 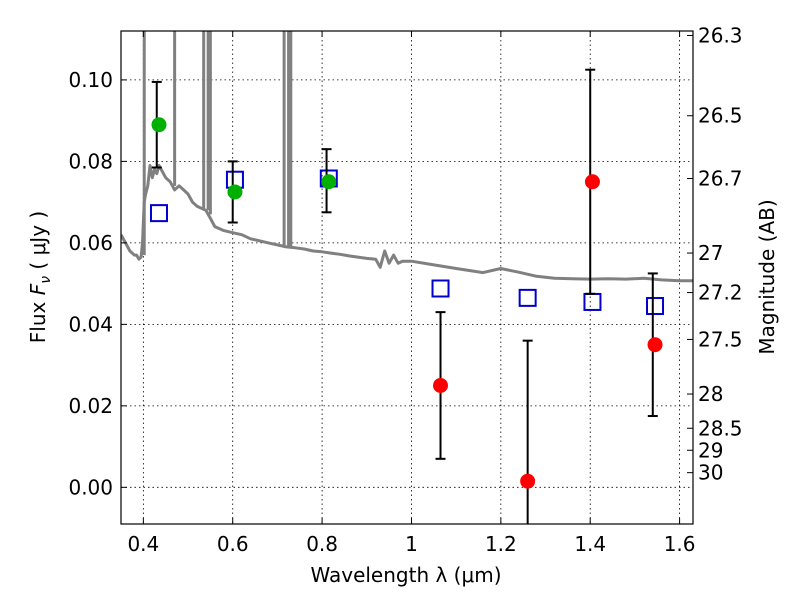 I want to click on model-sed-line, so click(x=407, y=223).